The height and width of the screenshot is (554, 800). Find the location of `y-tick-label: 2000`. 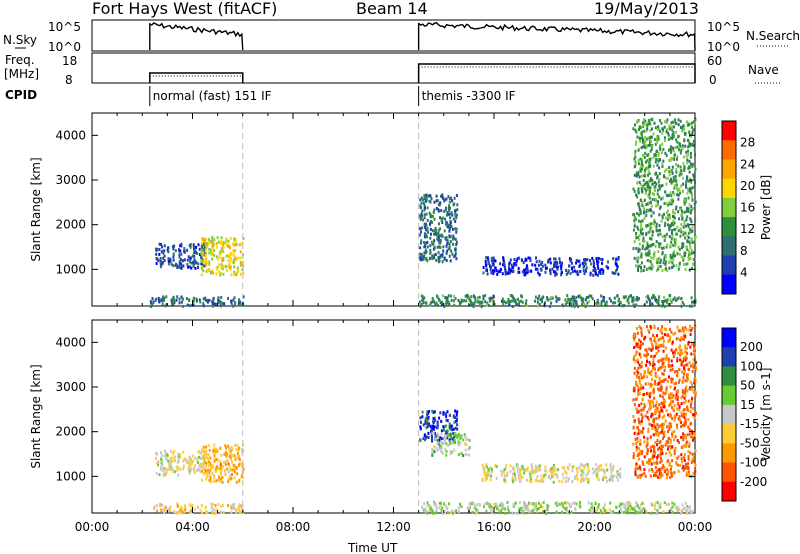

y-tick-label: 2000 is located at coordinates (70, 225).